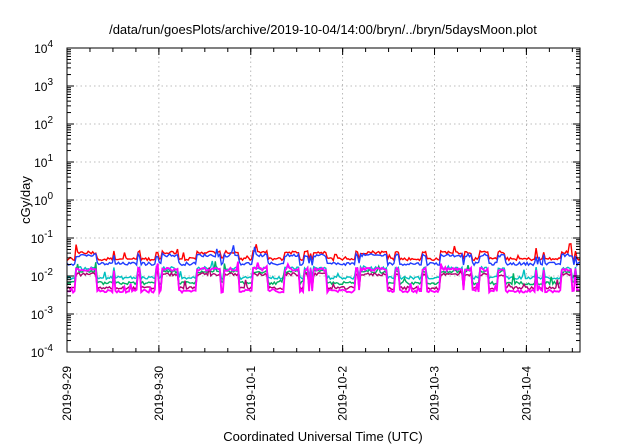  I want to click on y-tick-label: 10⁰, so click(43, 199).